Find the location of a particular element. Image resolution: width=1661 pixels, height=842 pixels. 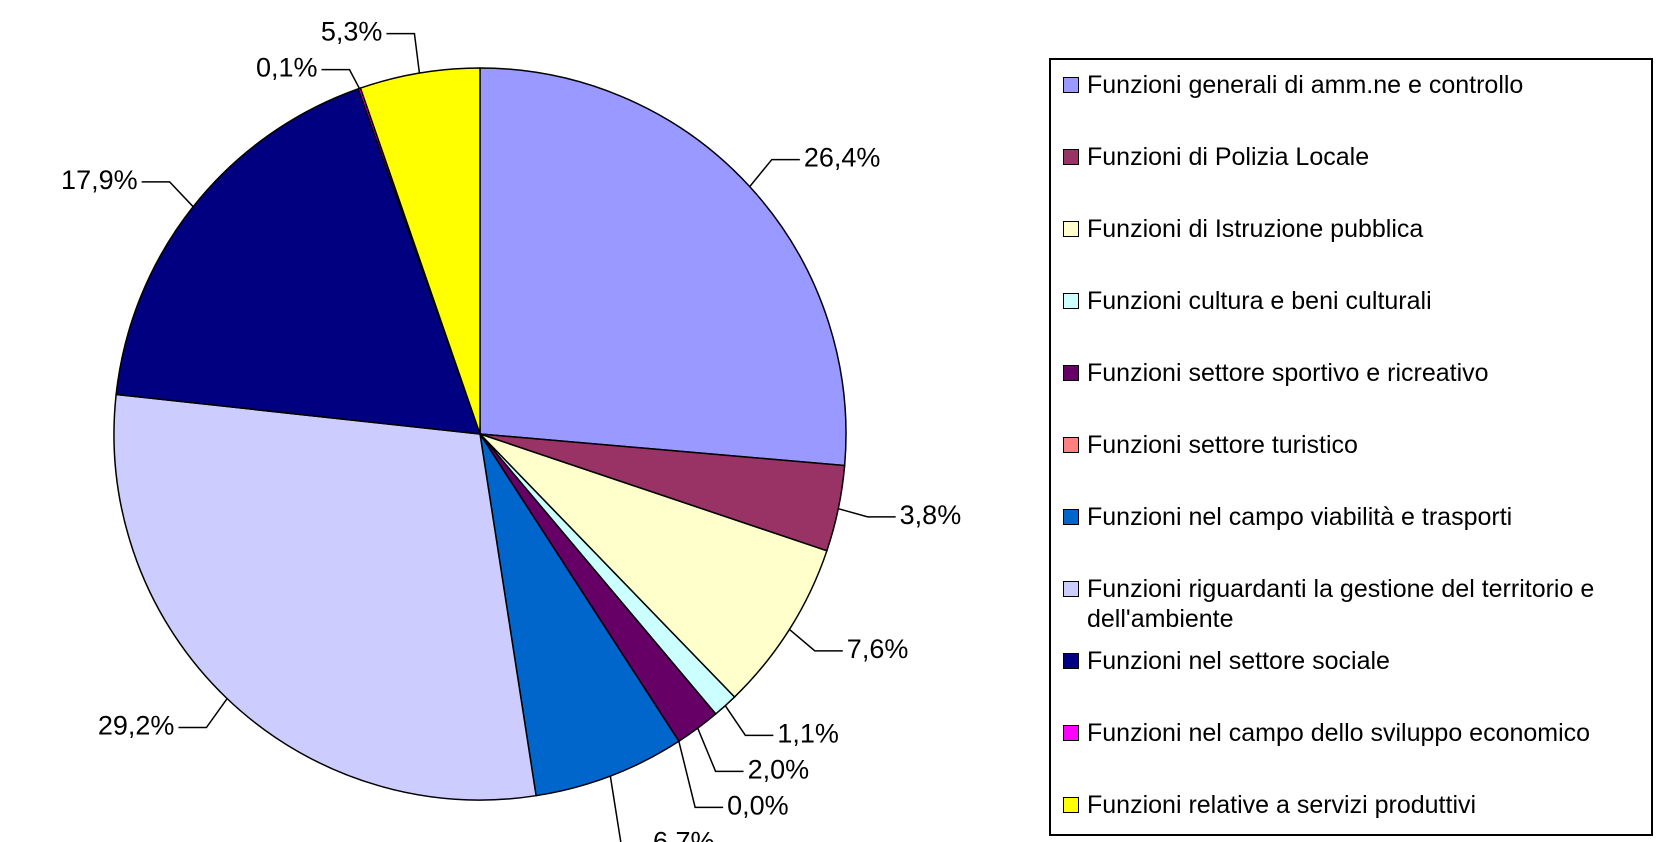

legend-item: Funzioni settore turistico is located at coordinates (1355, 445).